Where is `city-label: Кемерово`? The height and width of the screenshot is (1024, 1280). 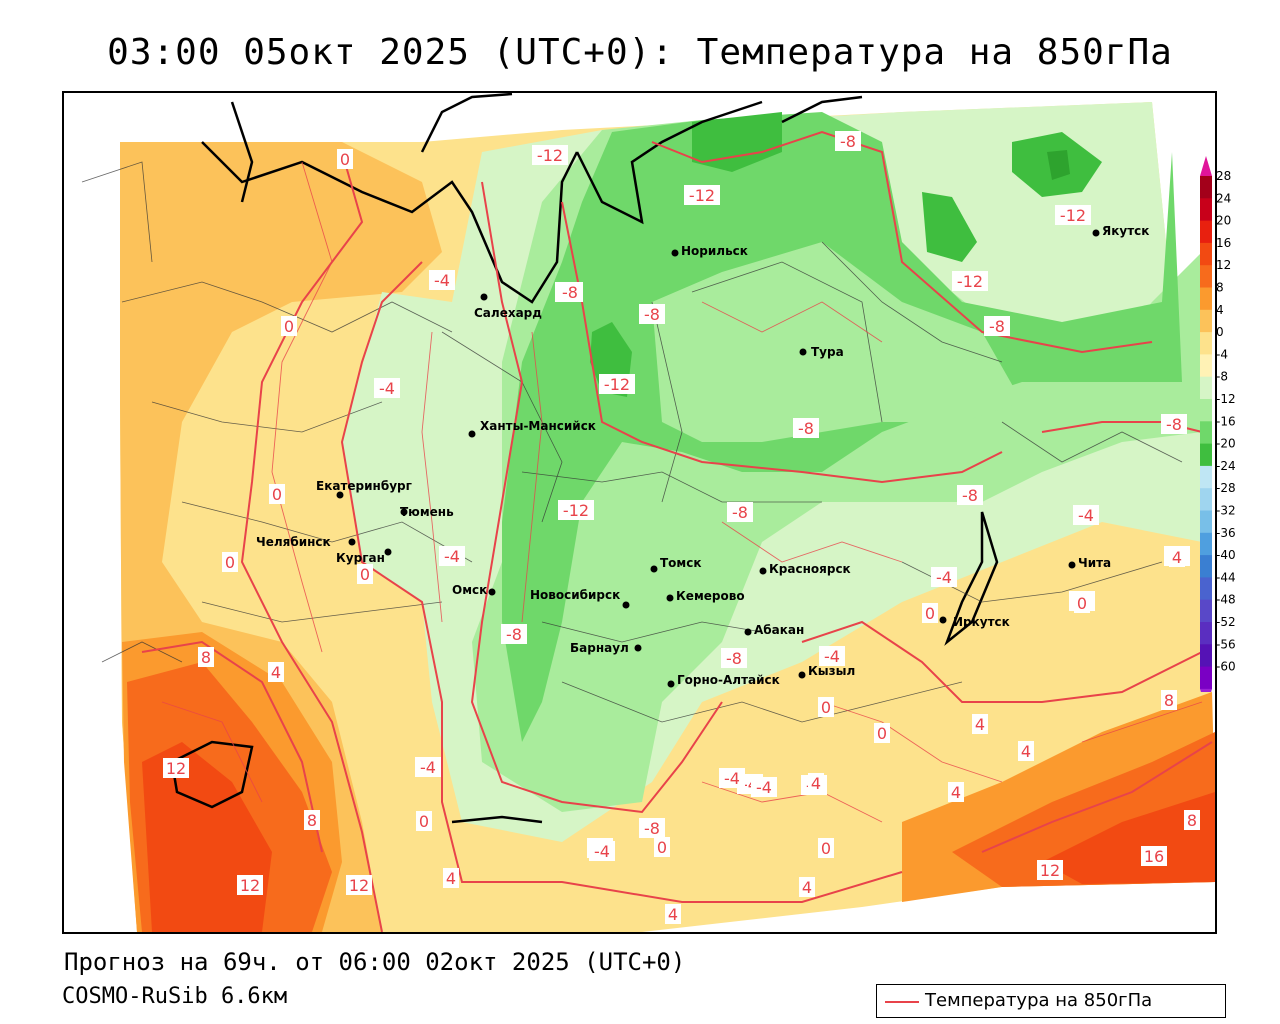 city-label: Кемерово is located at coordinates (710, 596).